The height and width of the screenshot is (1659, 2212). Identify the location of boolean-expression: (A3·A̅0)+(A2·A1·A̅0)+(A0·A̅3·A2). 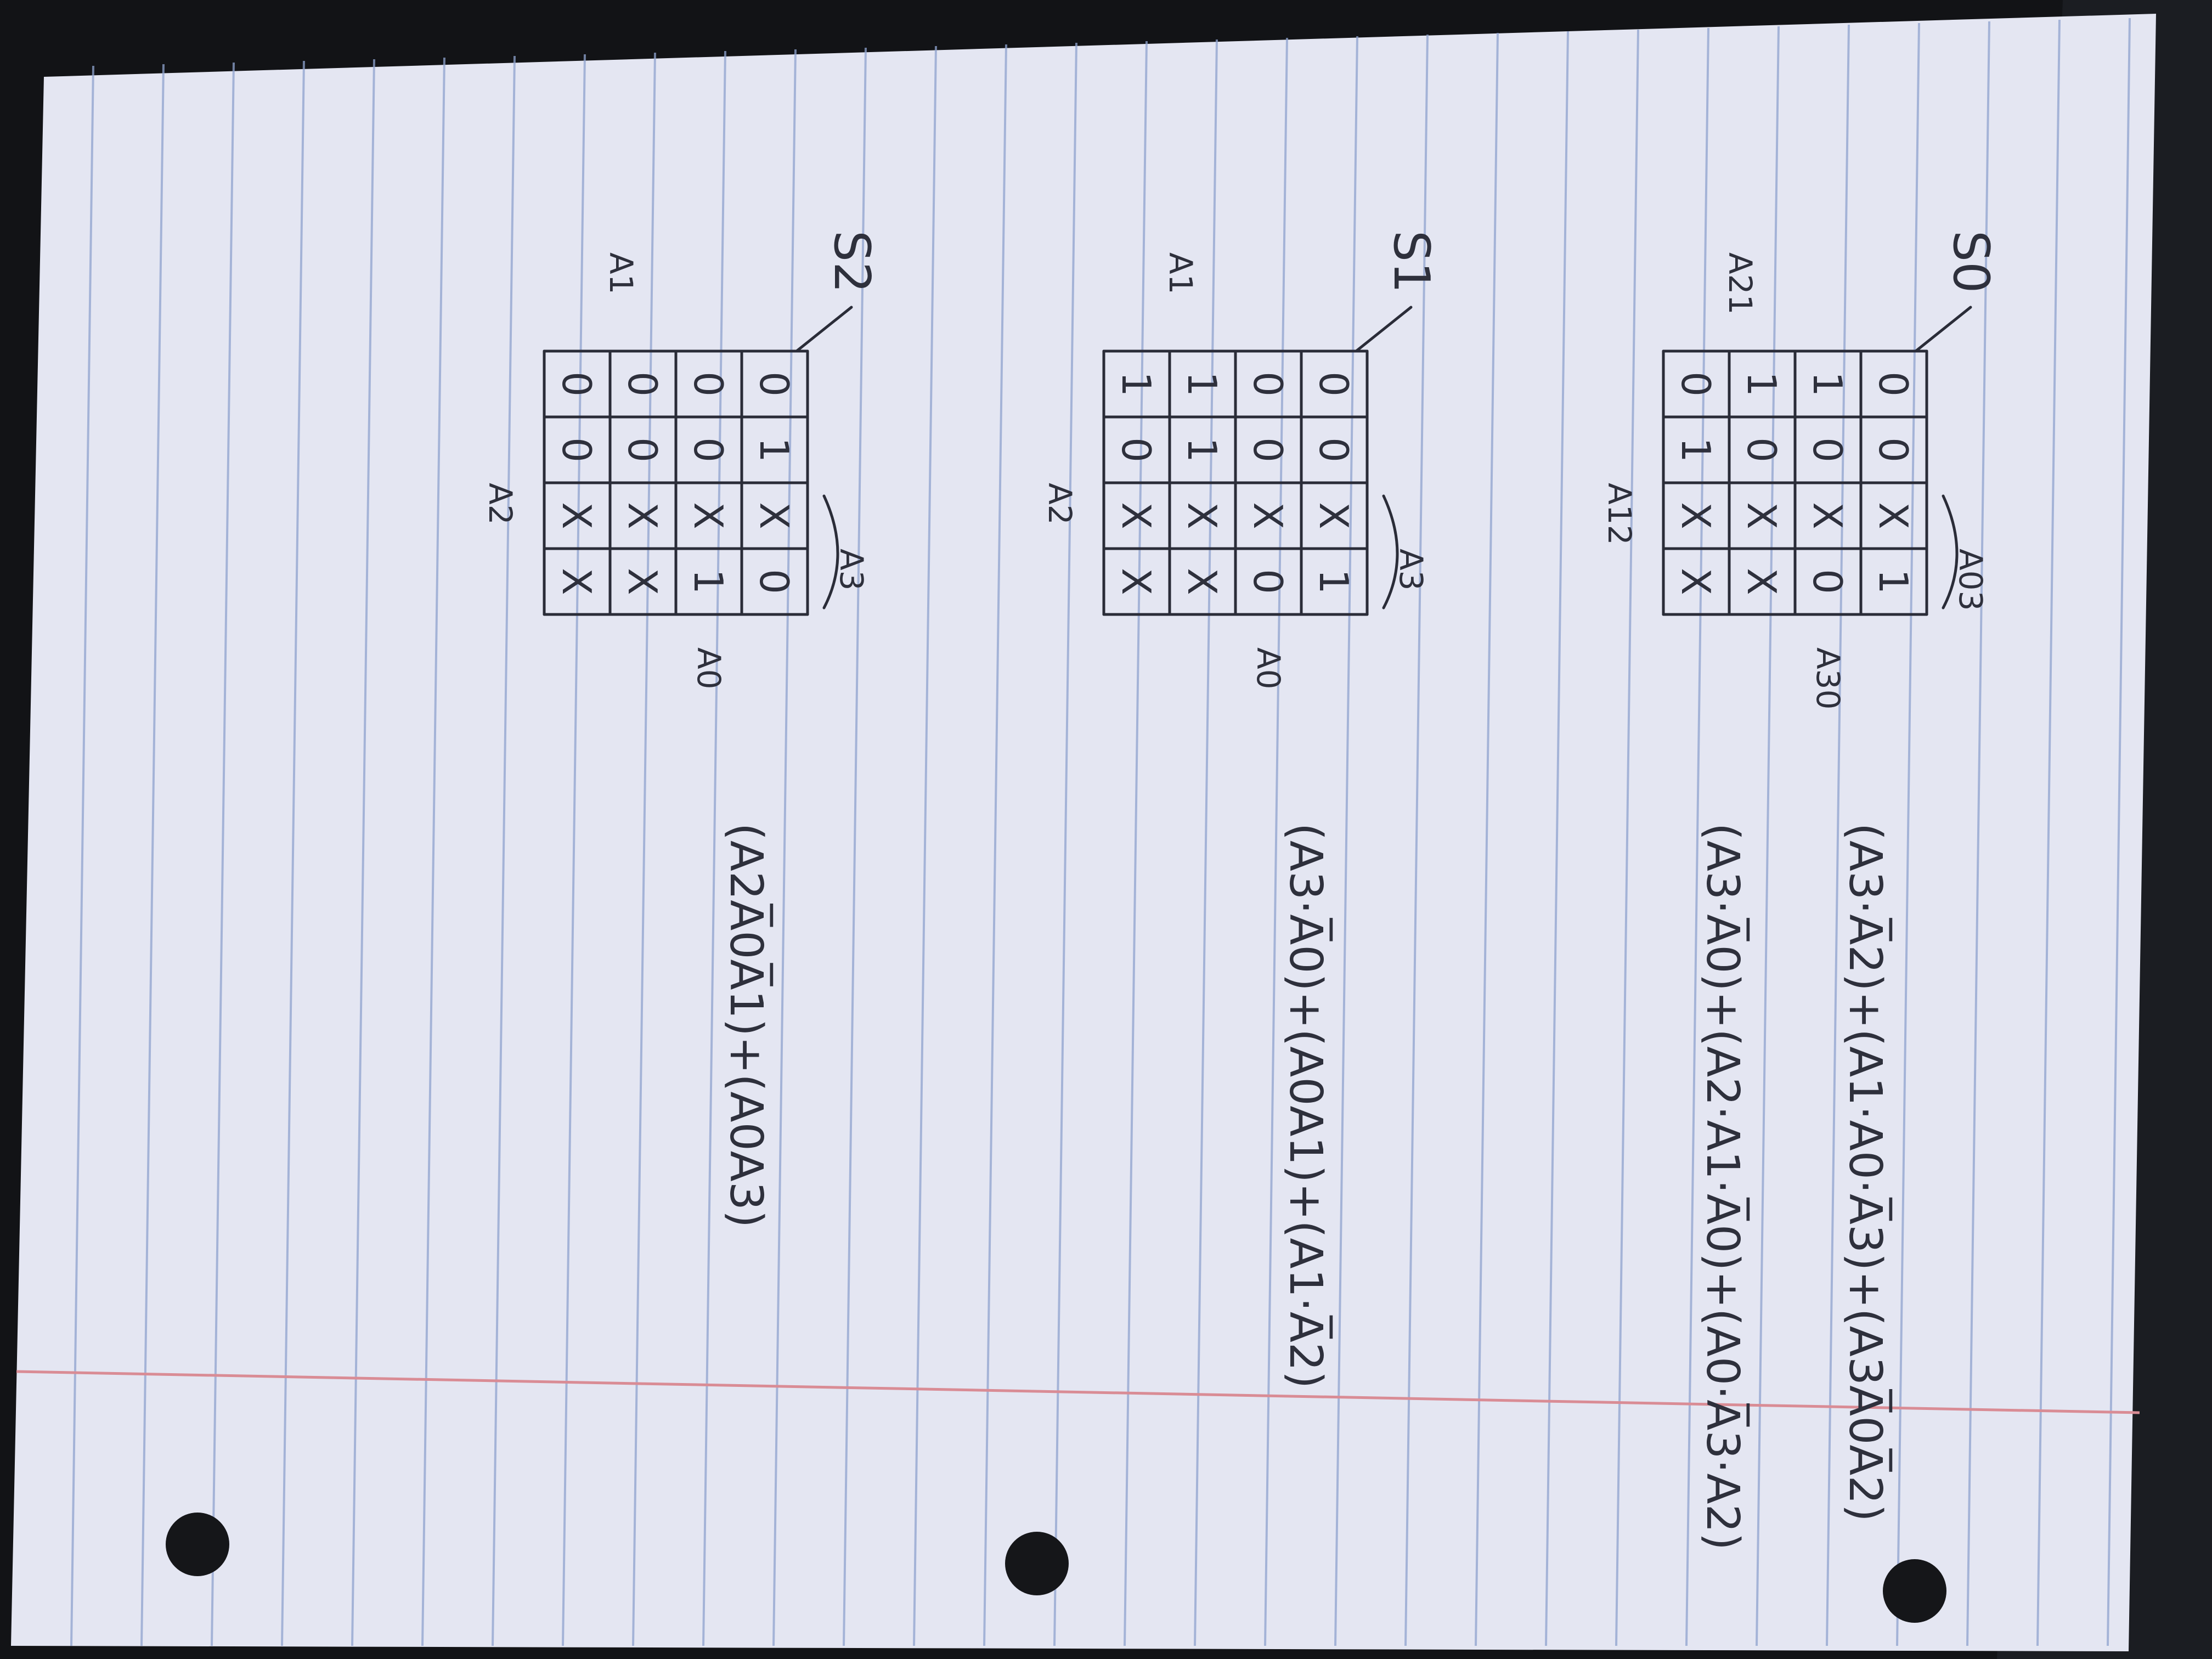
(1723, 1187).